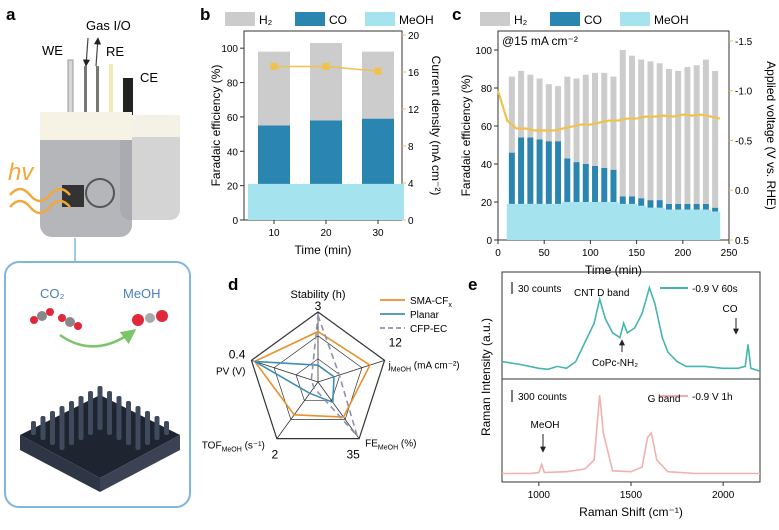 The height and width of the screenshot is (530, 779). I want to click on b-y2tick-label-4: 16, so click(414, 73).